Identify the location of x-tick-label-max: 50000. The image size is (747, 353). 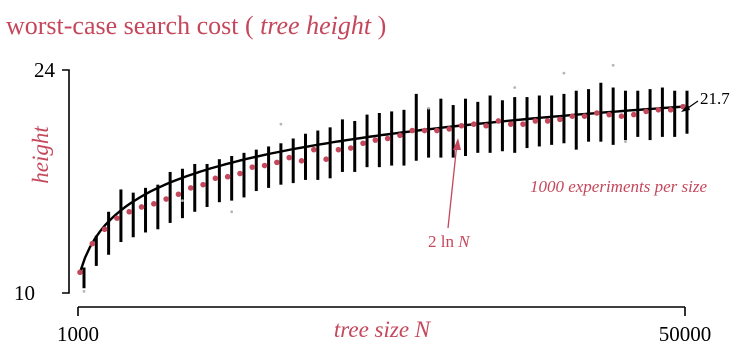
(685, 334).